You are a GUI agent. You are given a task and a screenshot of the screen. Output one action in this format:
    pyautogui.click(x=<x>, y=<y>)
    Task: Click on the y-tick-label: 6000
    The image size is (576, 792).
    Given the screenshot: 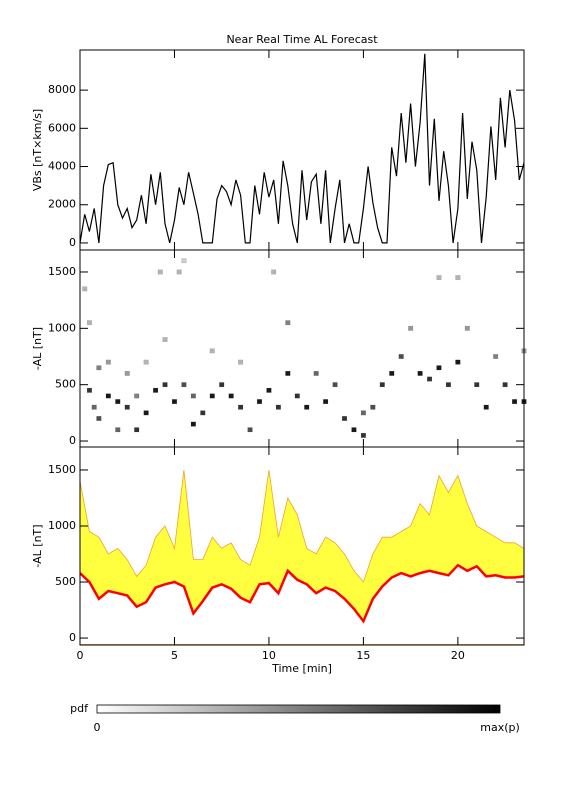 What is the action you would take?
    pyautogui.click(x=62, y=127)
    